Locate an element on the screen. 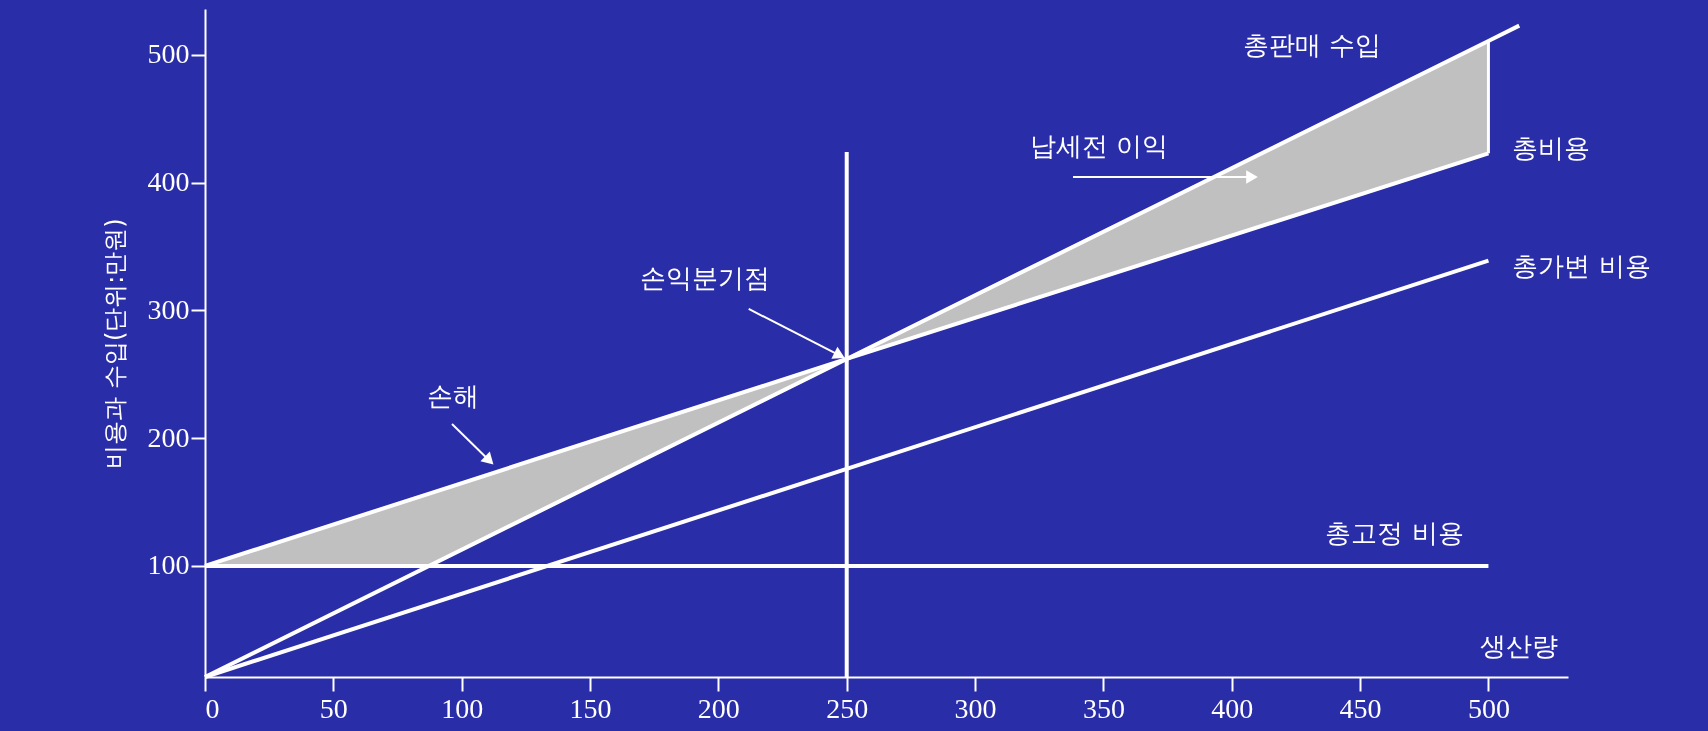  x-tick-label: 500 is located at coordinates (1488, 708).